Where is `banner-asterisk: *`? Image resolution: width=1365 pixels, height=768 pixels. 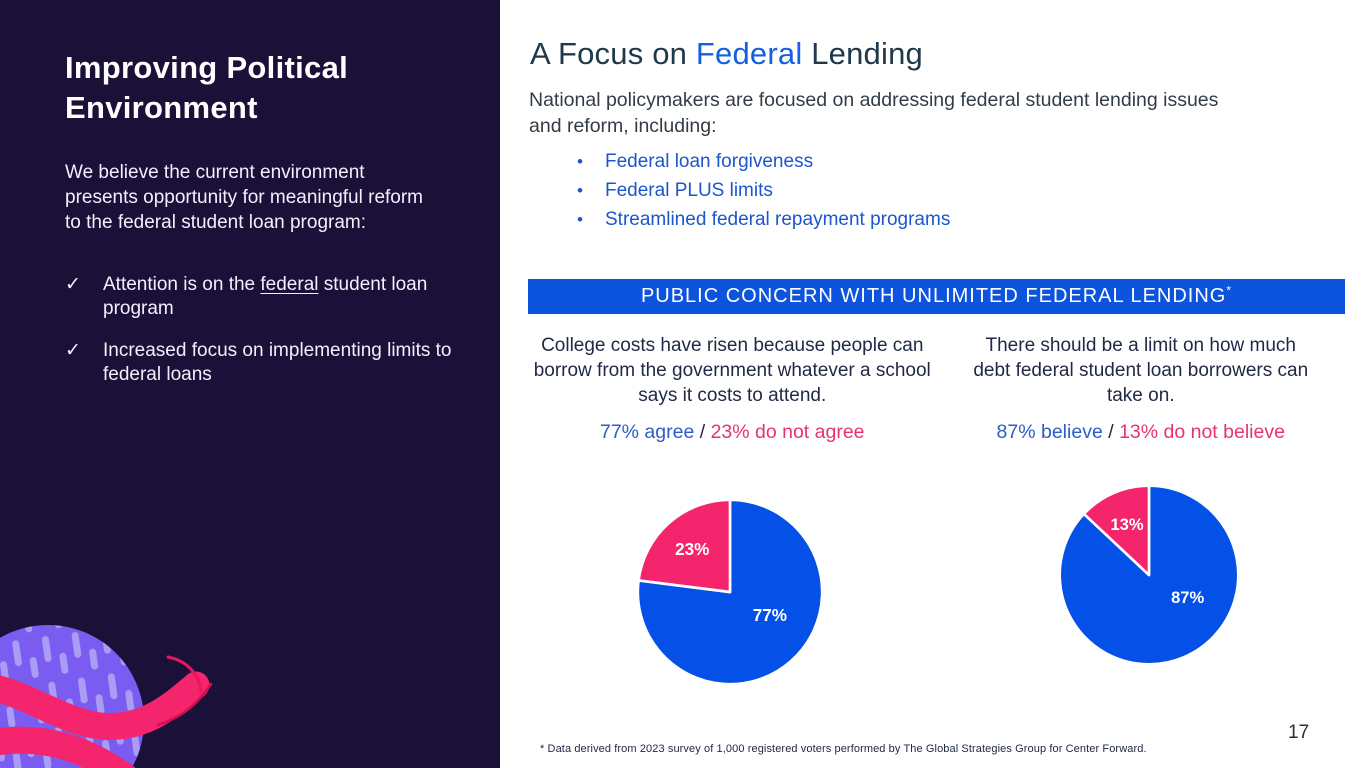
banner-asterisk: * is located at coordinates (1229, 290).